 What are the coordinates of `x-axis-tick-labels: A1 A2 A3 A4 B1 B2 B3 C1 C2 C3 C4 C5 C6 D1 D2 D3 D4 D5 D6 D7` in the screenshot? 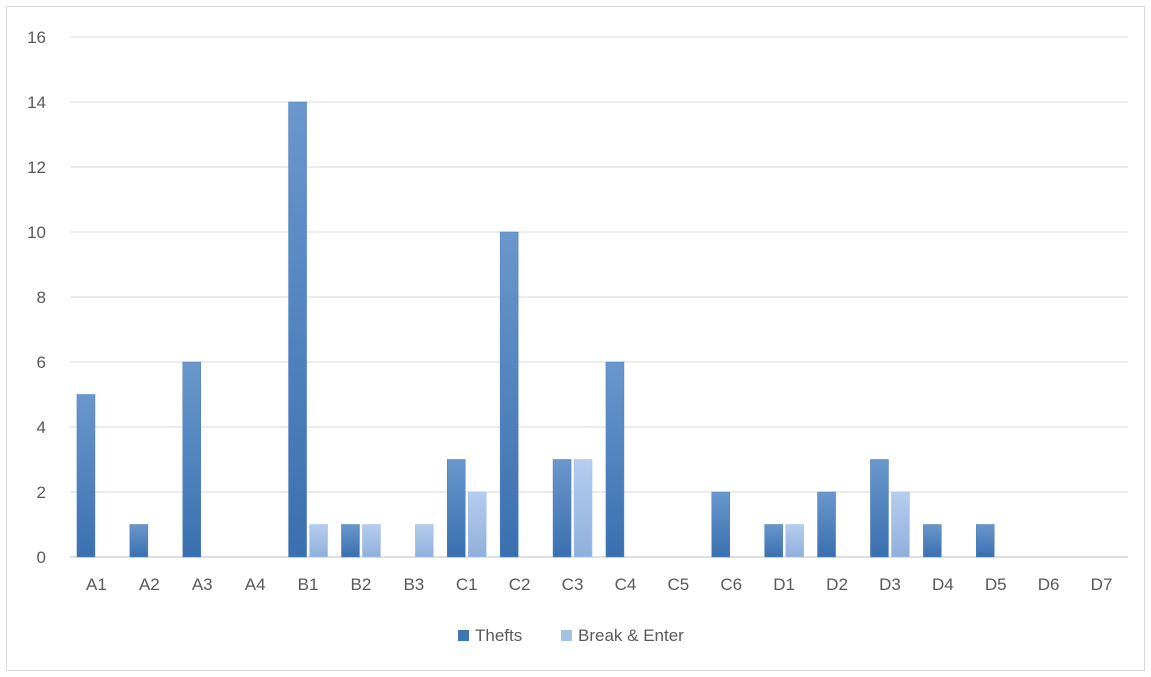 It's located at (599, 584).